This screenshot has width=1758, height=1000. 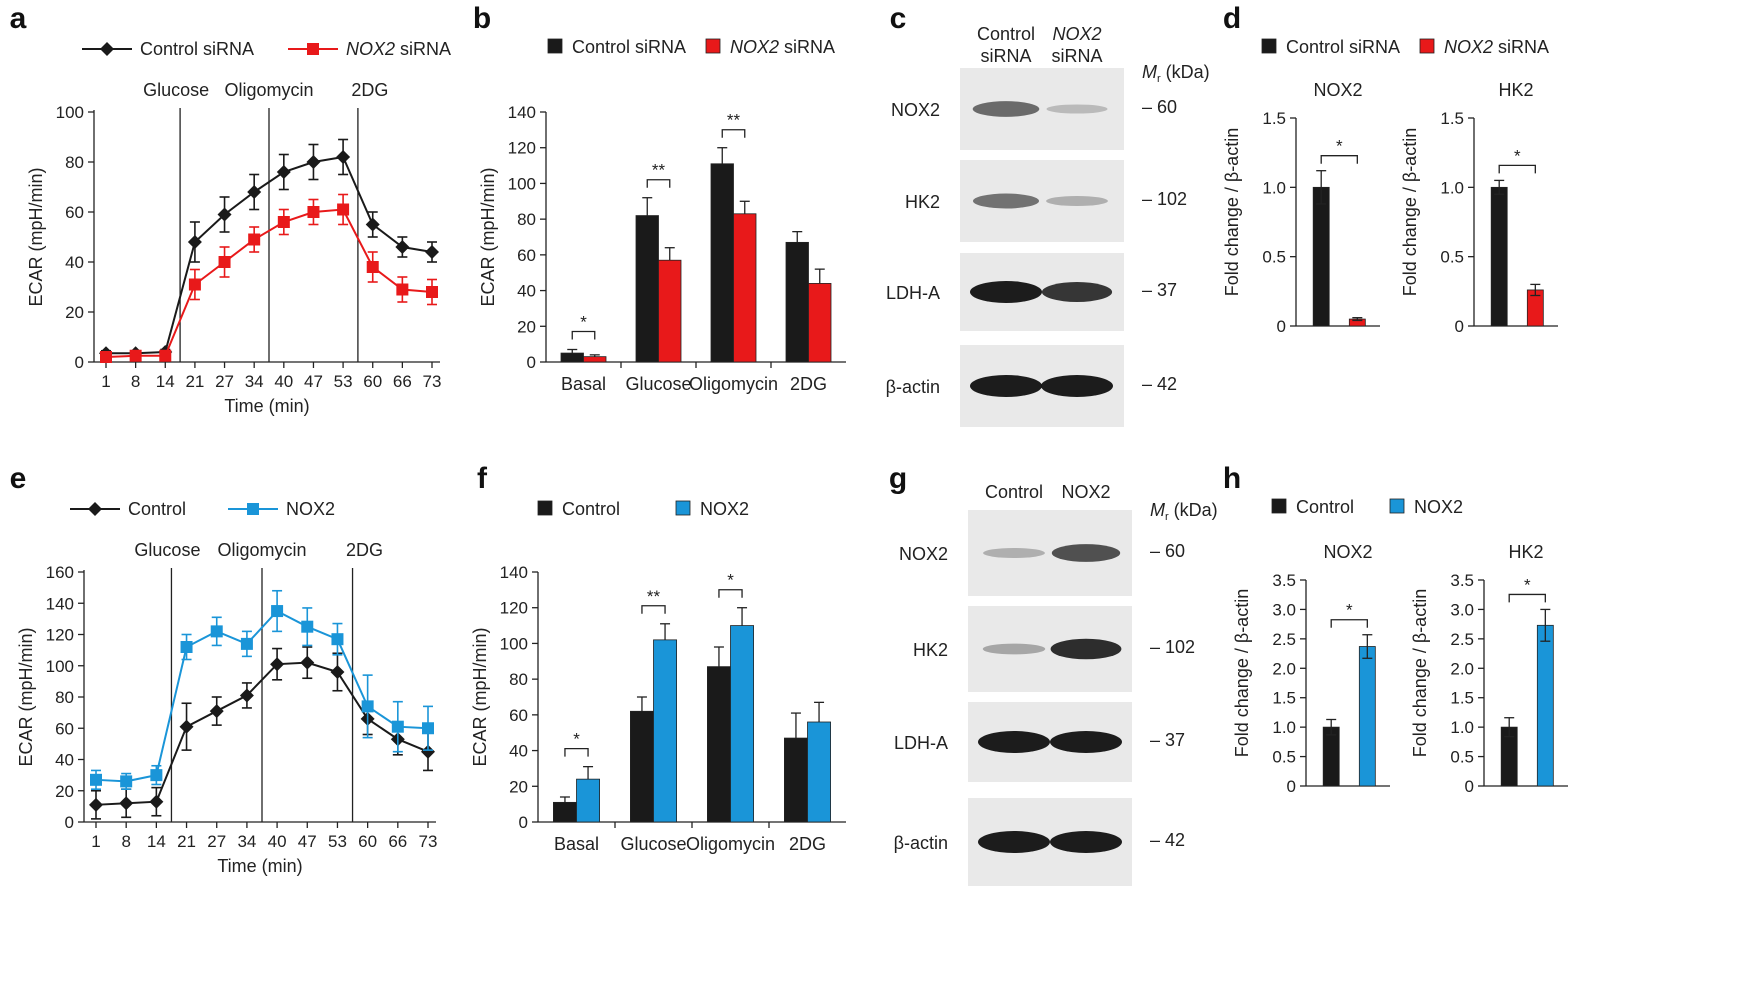 What do you see at coordinates (591, 509) in the screenshot?
I see `legend-f-control-label: Control` at bounding box center [591, 509].